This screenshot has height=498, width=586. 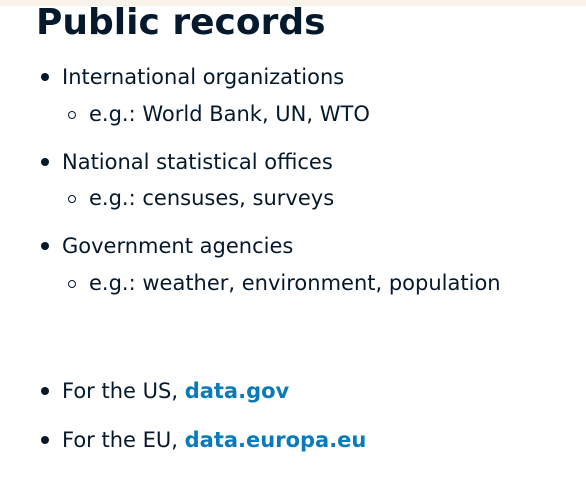 What do you see at coordinates (197, 162) in the screenshot?
I see `list-item-national-statistical-offices: National statistical offices` at bounding box center [197, 162].